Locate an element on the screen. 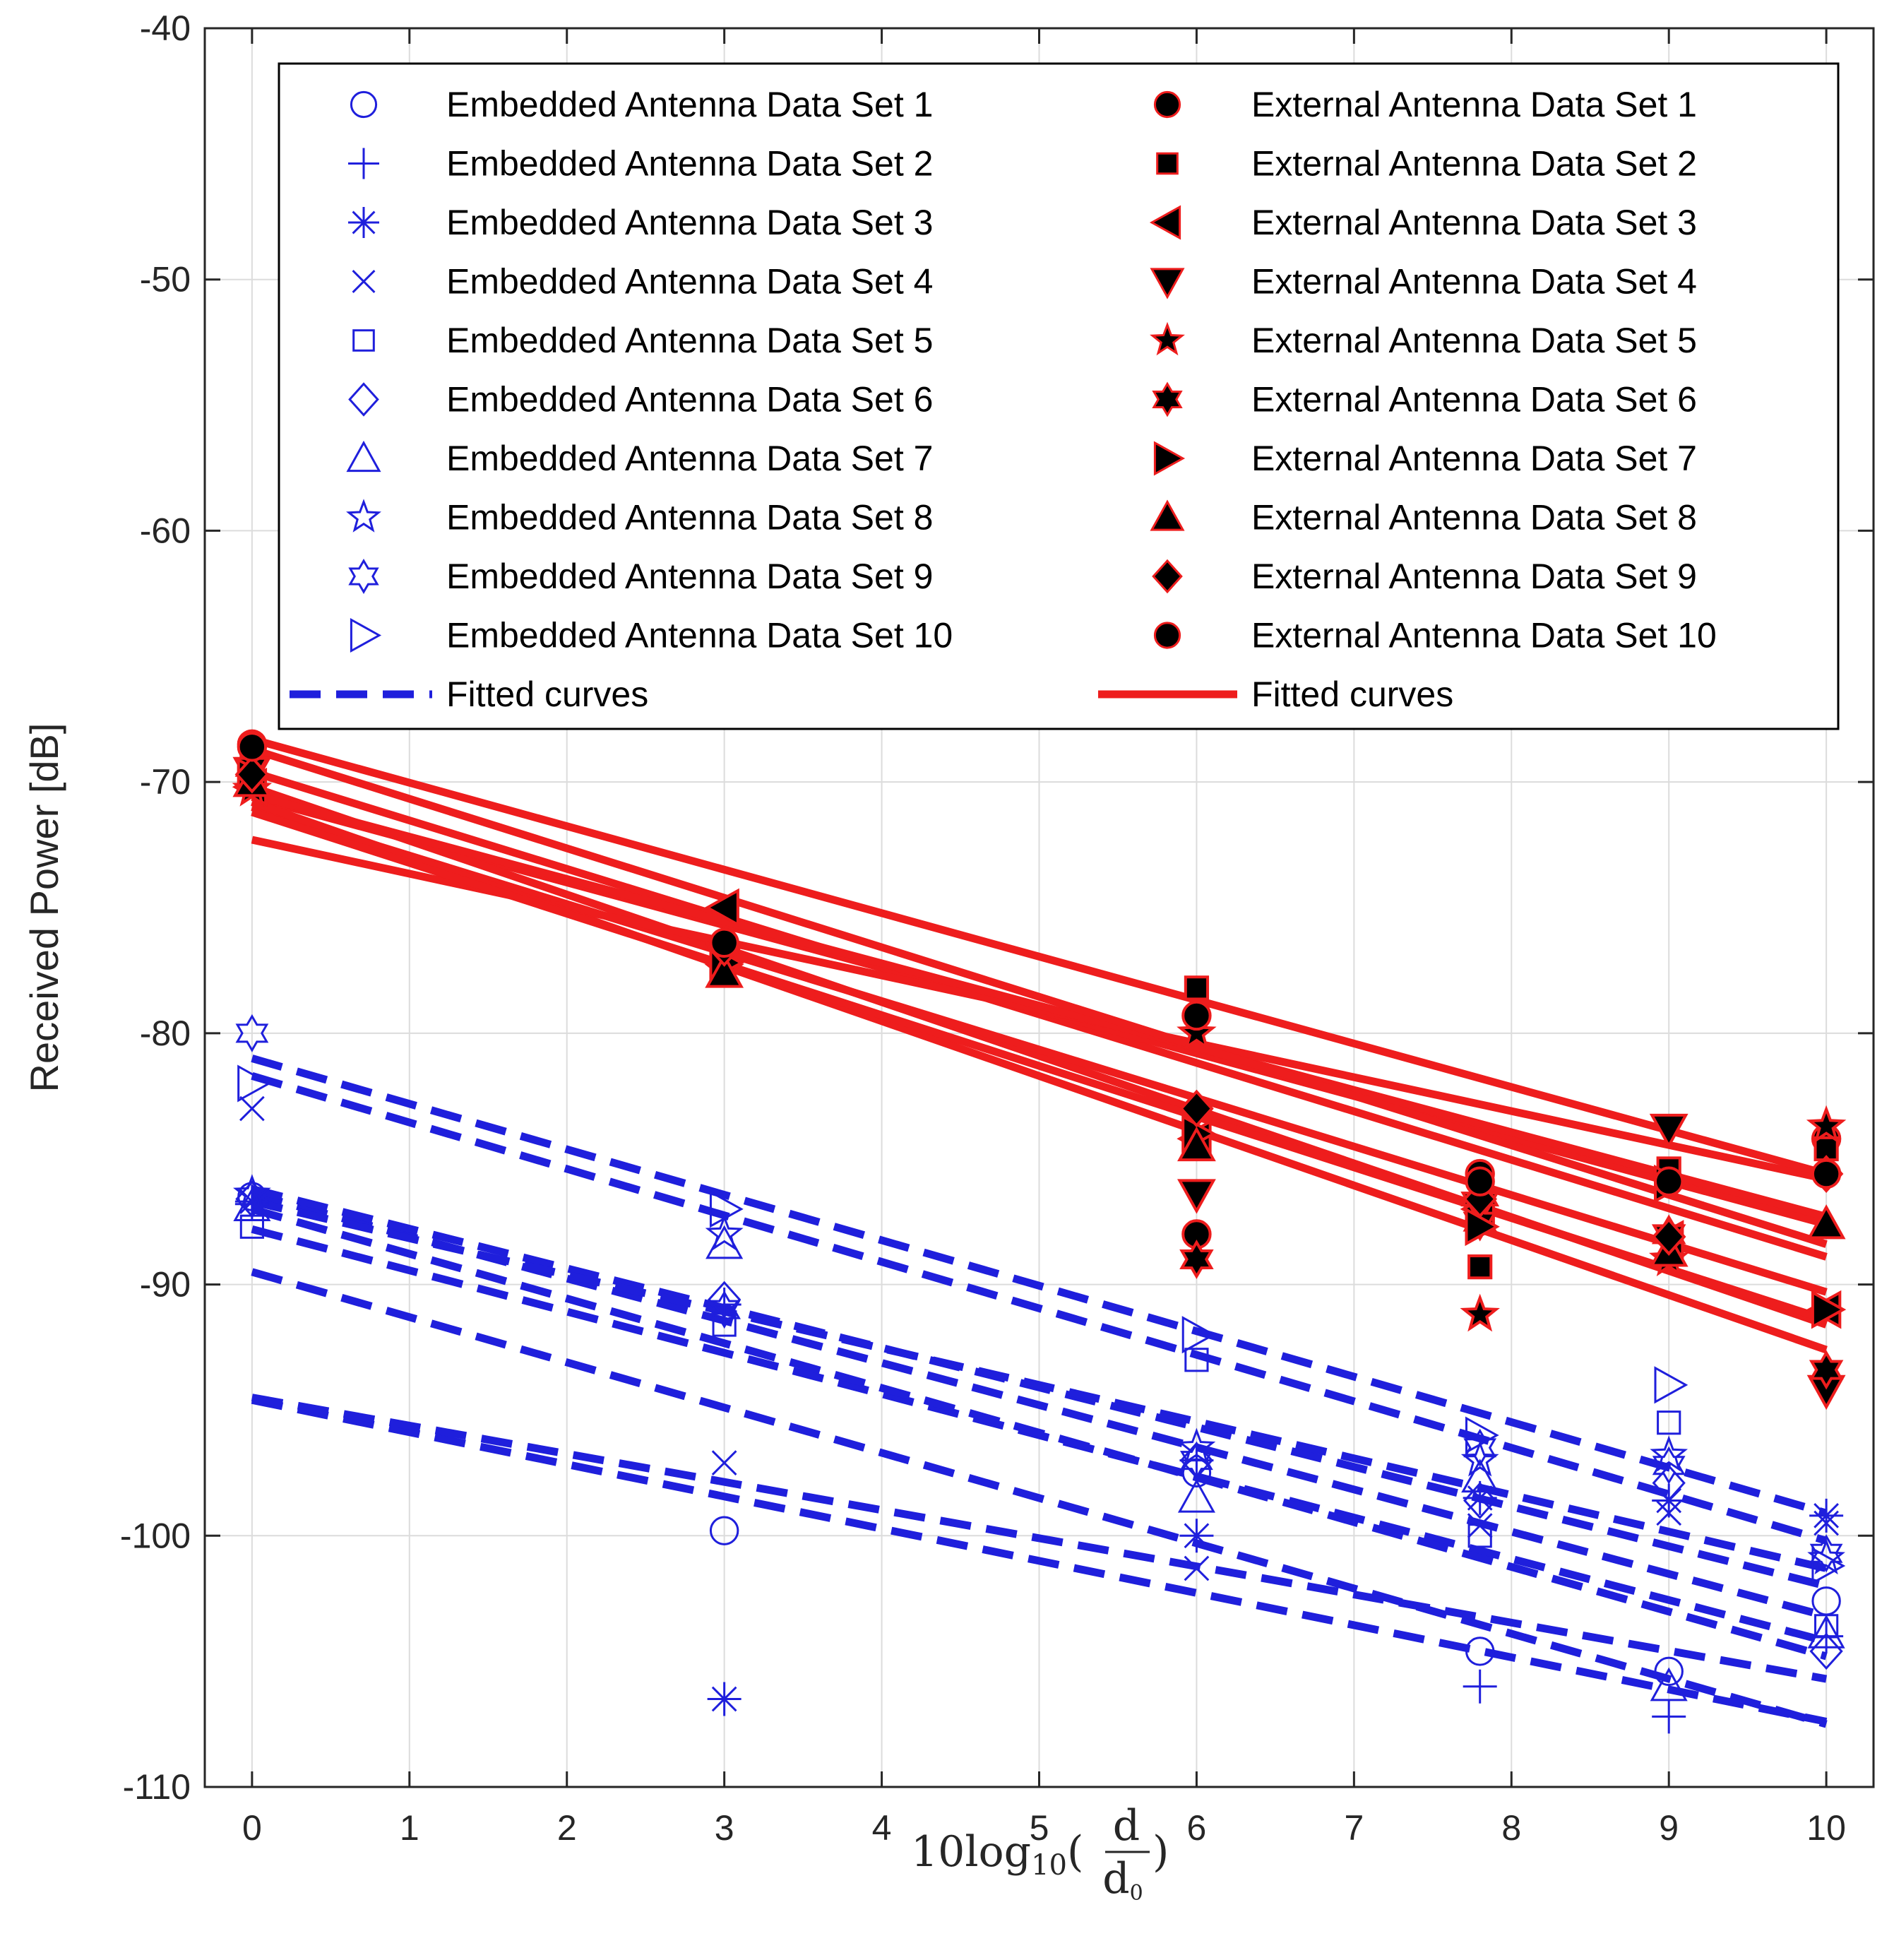 This screenshot has height=1960, width=1894. x-label-paren-close: ) is located at coordinates (1161, 1852).